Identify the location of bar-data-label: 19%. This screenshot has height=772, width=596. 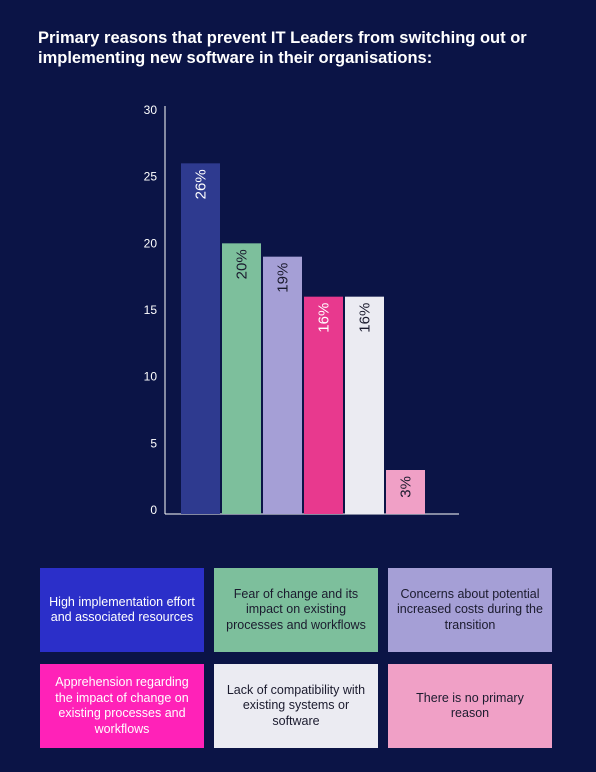
(283, 278).